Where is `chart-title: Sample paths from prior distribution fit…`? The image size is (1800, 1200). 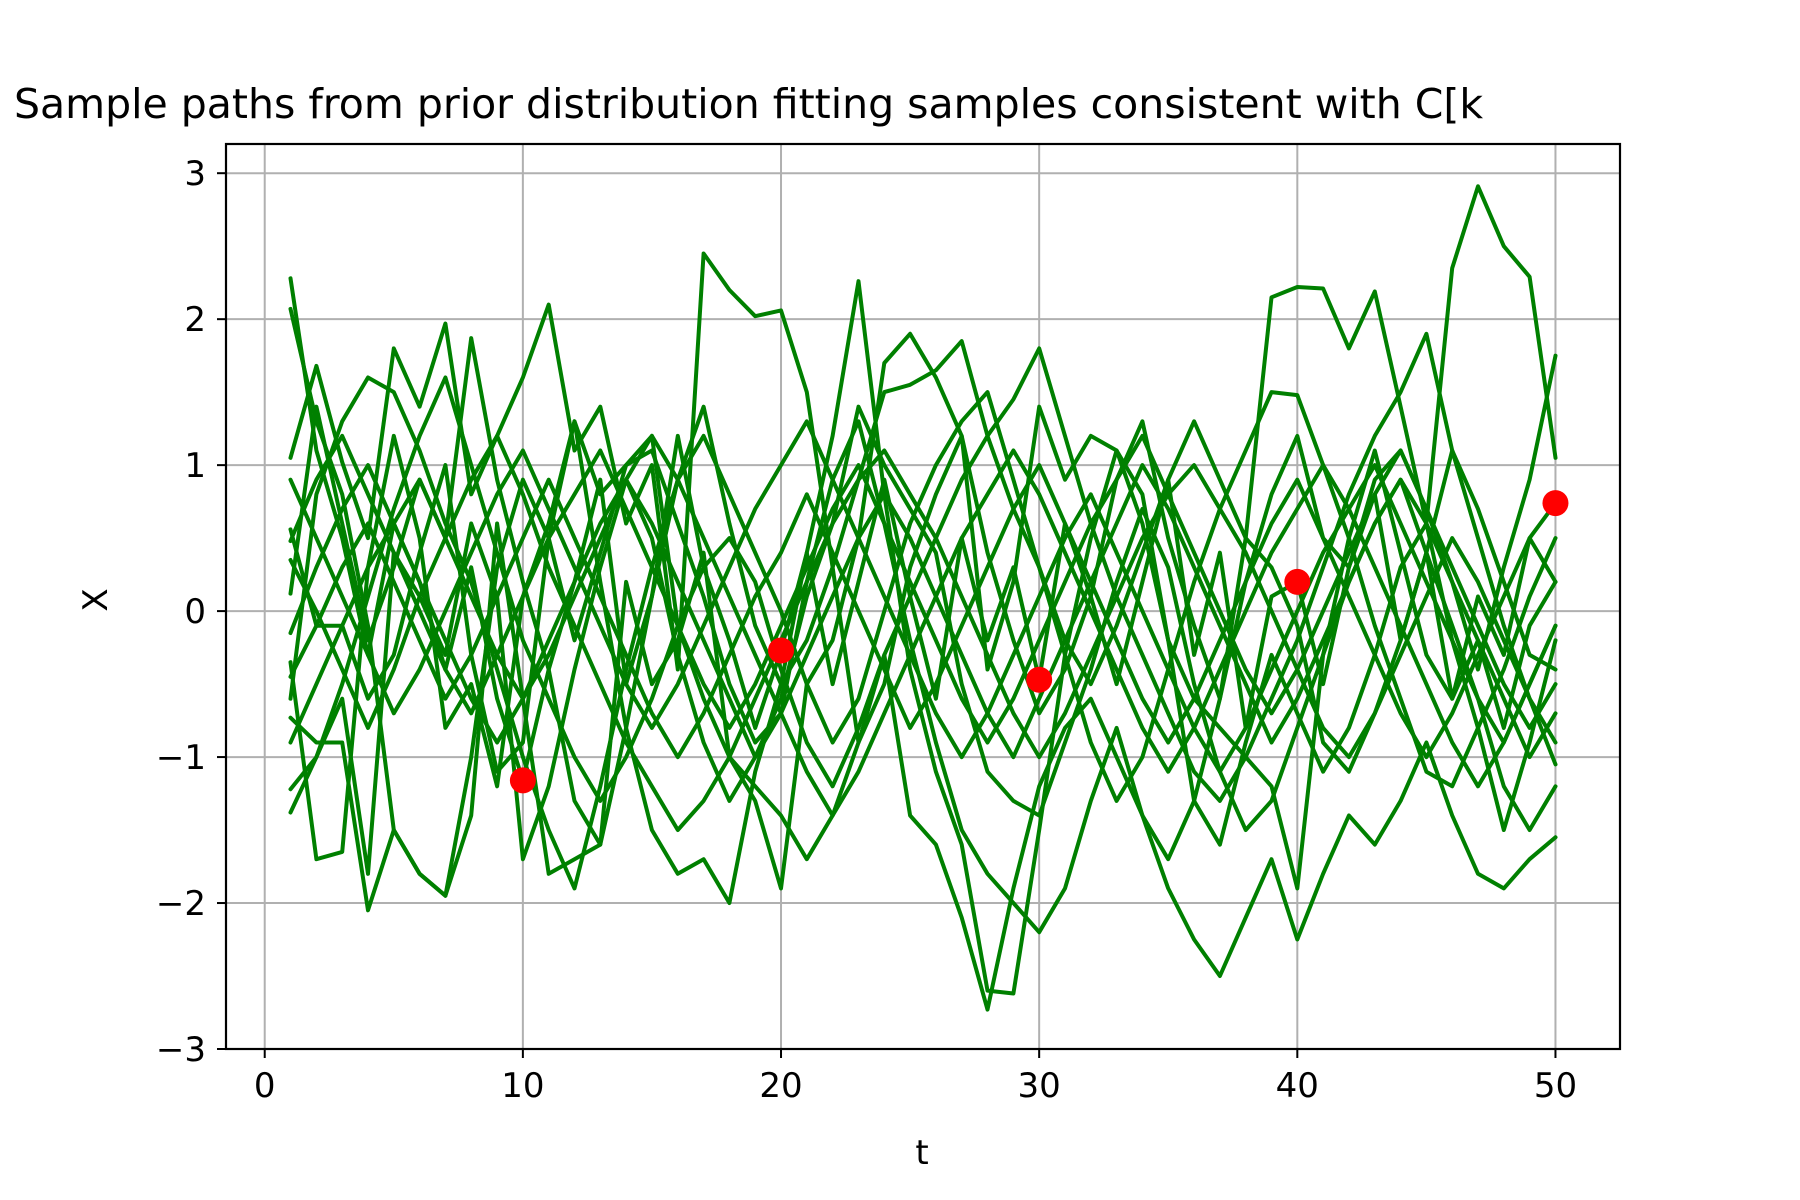 chart-title: Sample paths from prior distribution fit… is located at coordinates (748, 104).